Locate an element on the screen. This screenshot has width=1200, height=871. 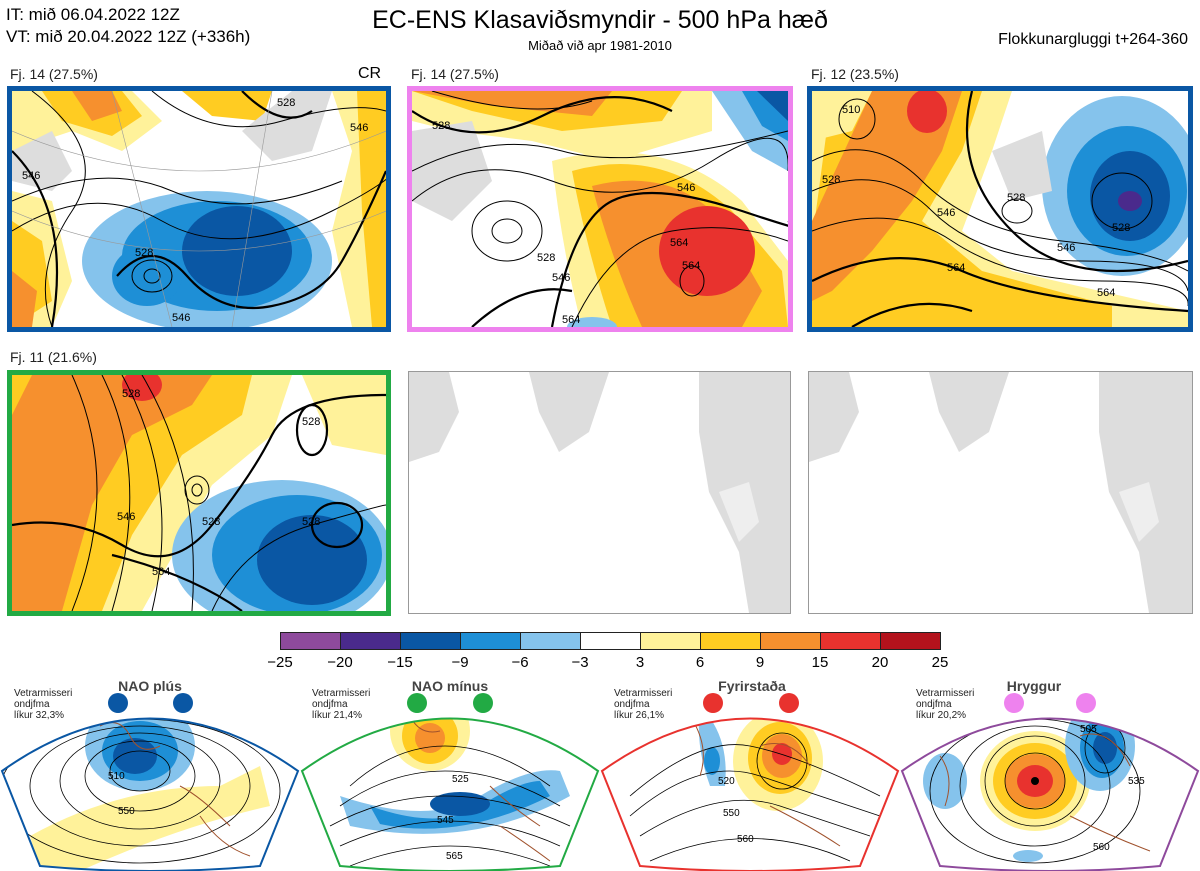
colorbar-tick: −25 is located at coordinates (280, 662).